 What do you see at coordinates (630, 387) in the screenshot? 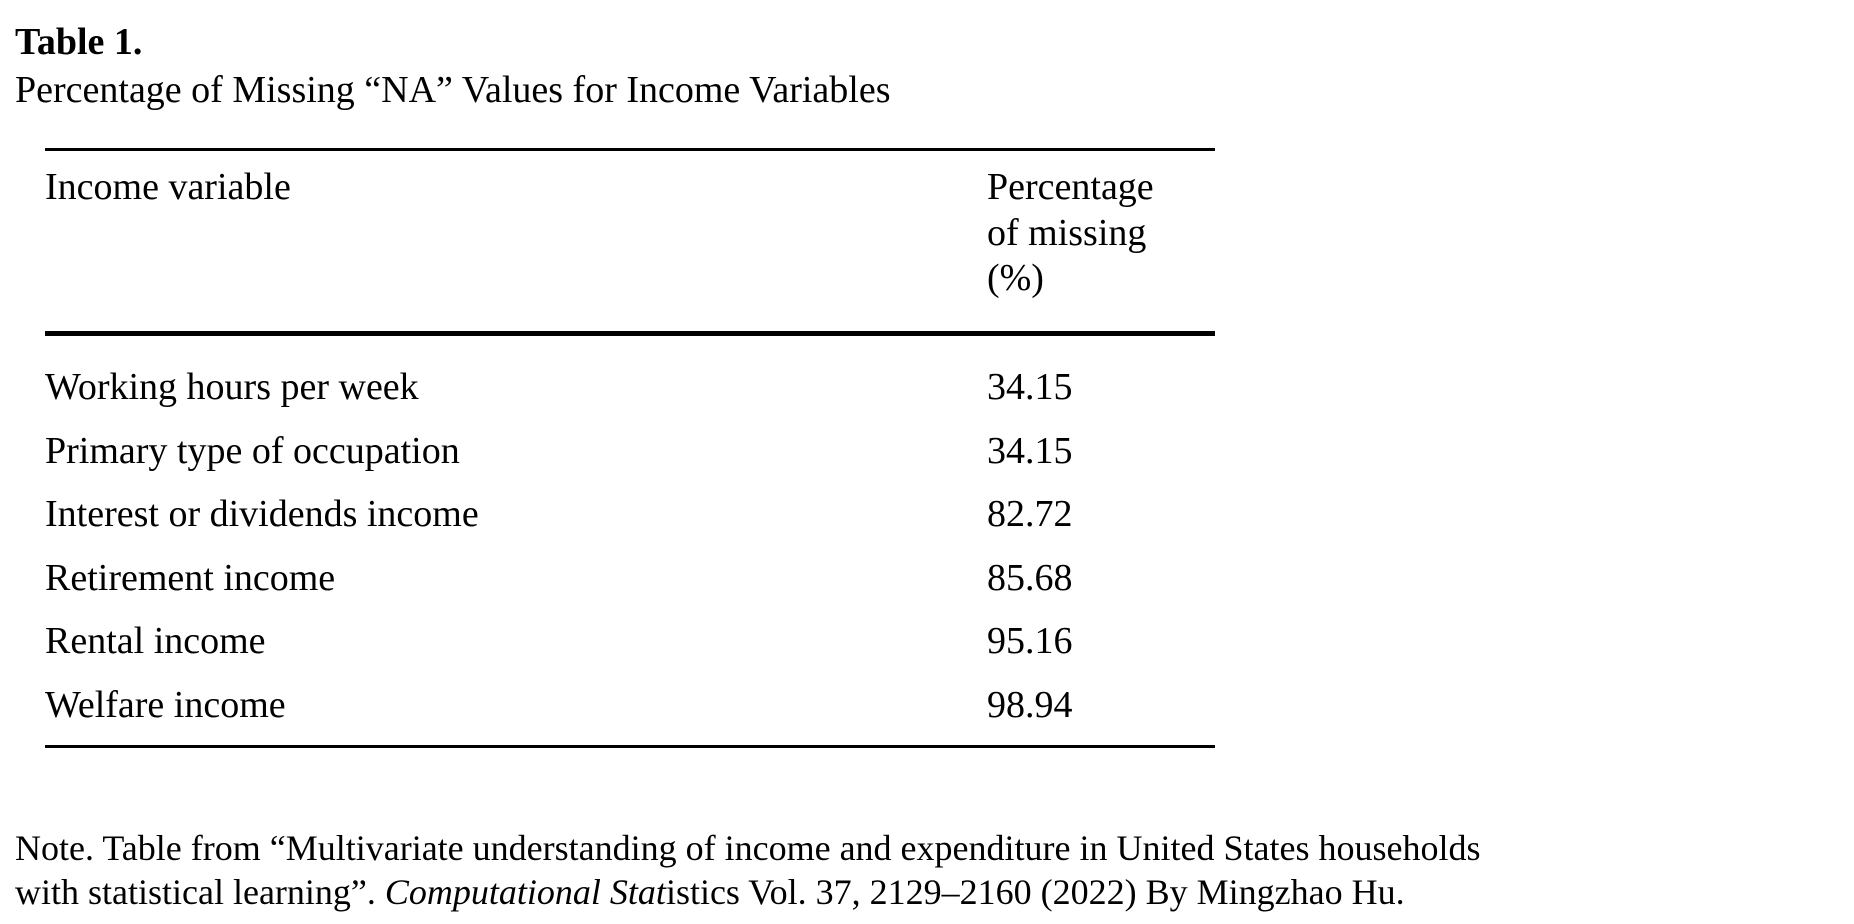
I see `table-row: Working hours per week 34.15` at bounding box center [630, 387].